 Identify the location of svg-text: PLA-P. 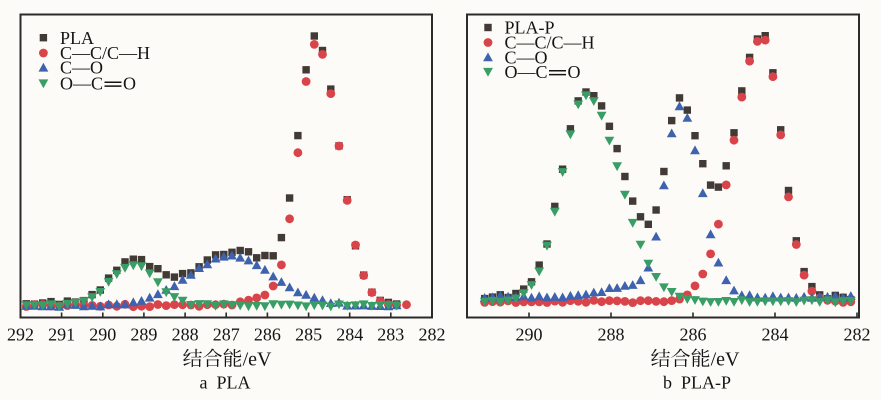
(530, 28).